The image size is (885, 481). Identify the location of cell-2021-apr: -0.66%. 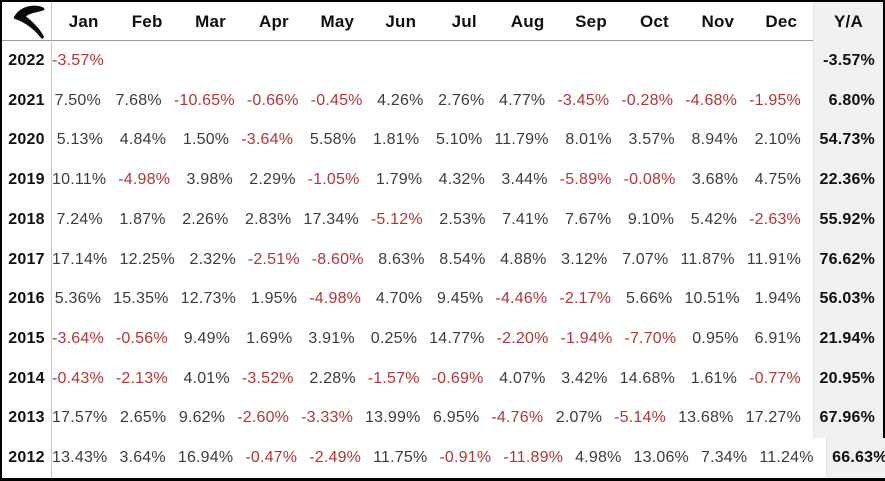
(272, 100).